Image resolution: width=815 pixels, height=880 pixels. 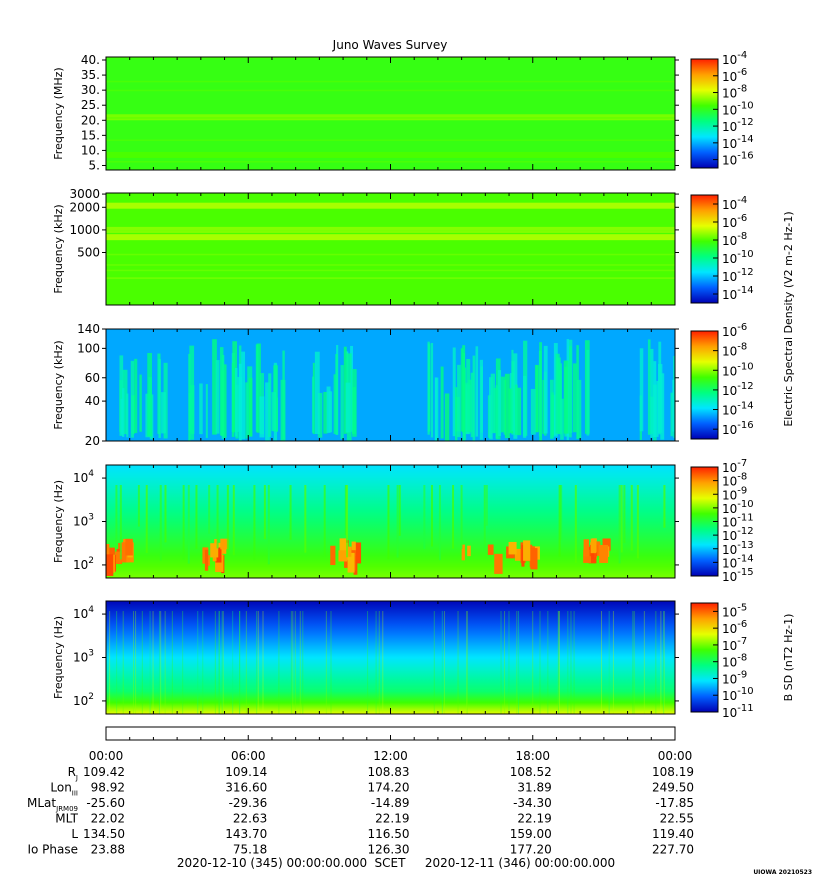 I want to click on ephemeris-value: 22.02, so click(x=108, y=819).